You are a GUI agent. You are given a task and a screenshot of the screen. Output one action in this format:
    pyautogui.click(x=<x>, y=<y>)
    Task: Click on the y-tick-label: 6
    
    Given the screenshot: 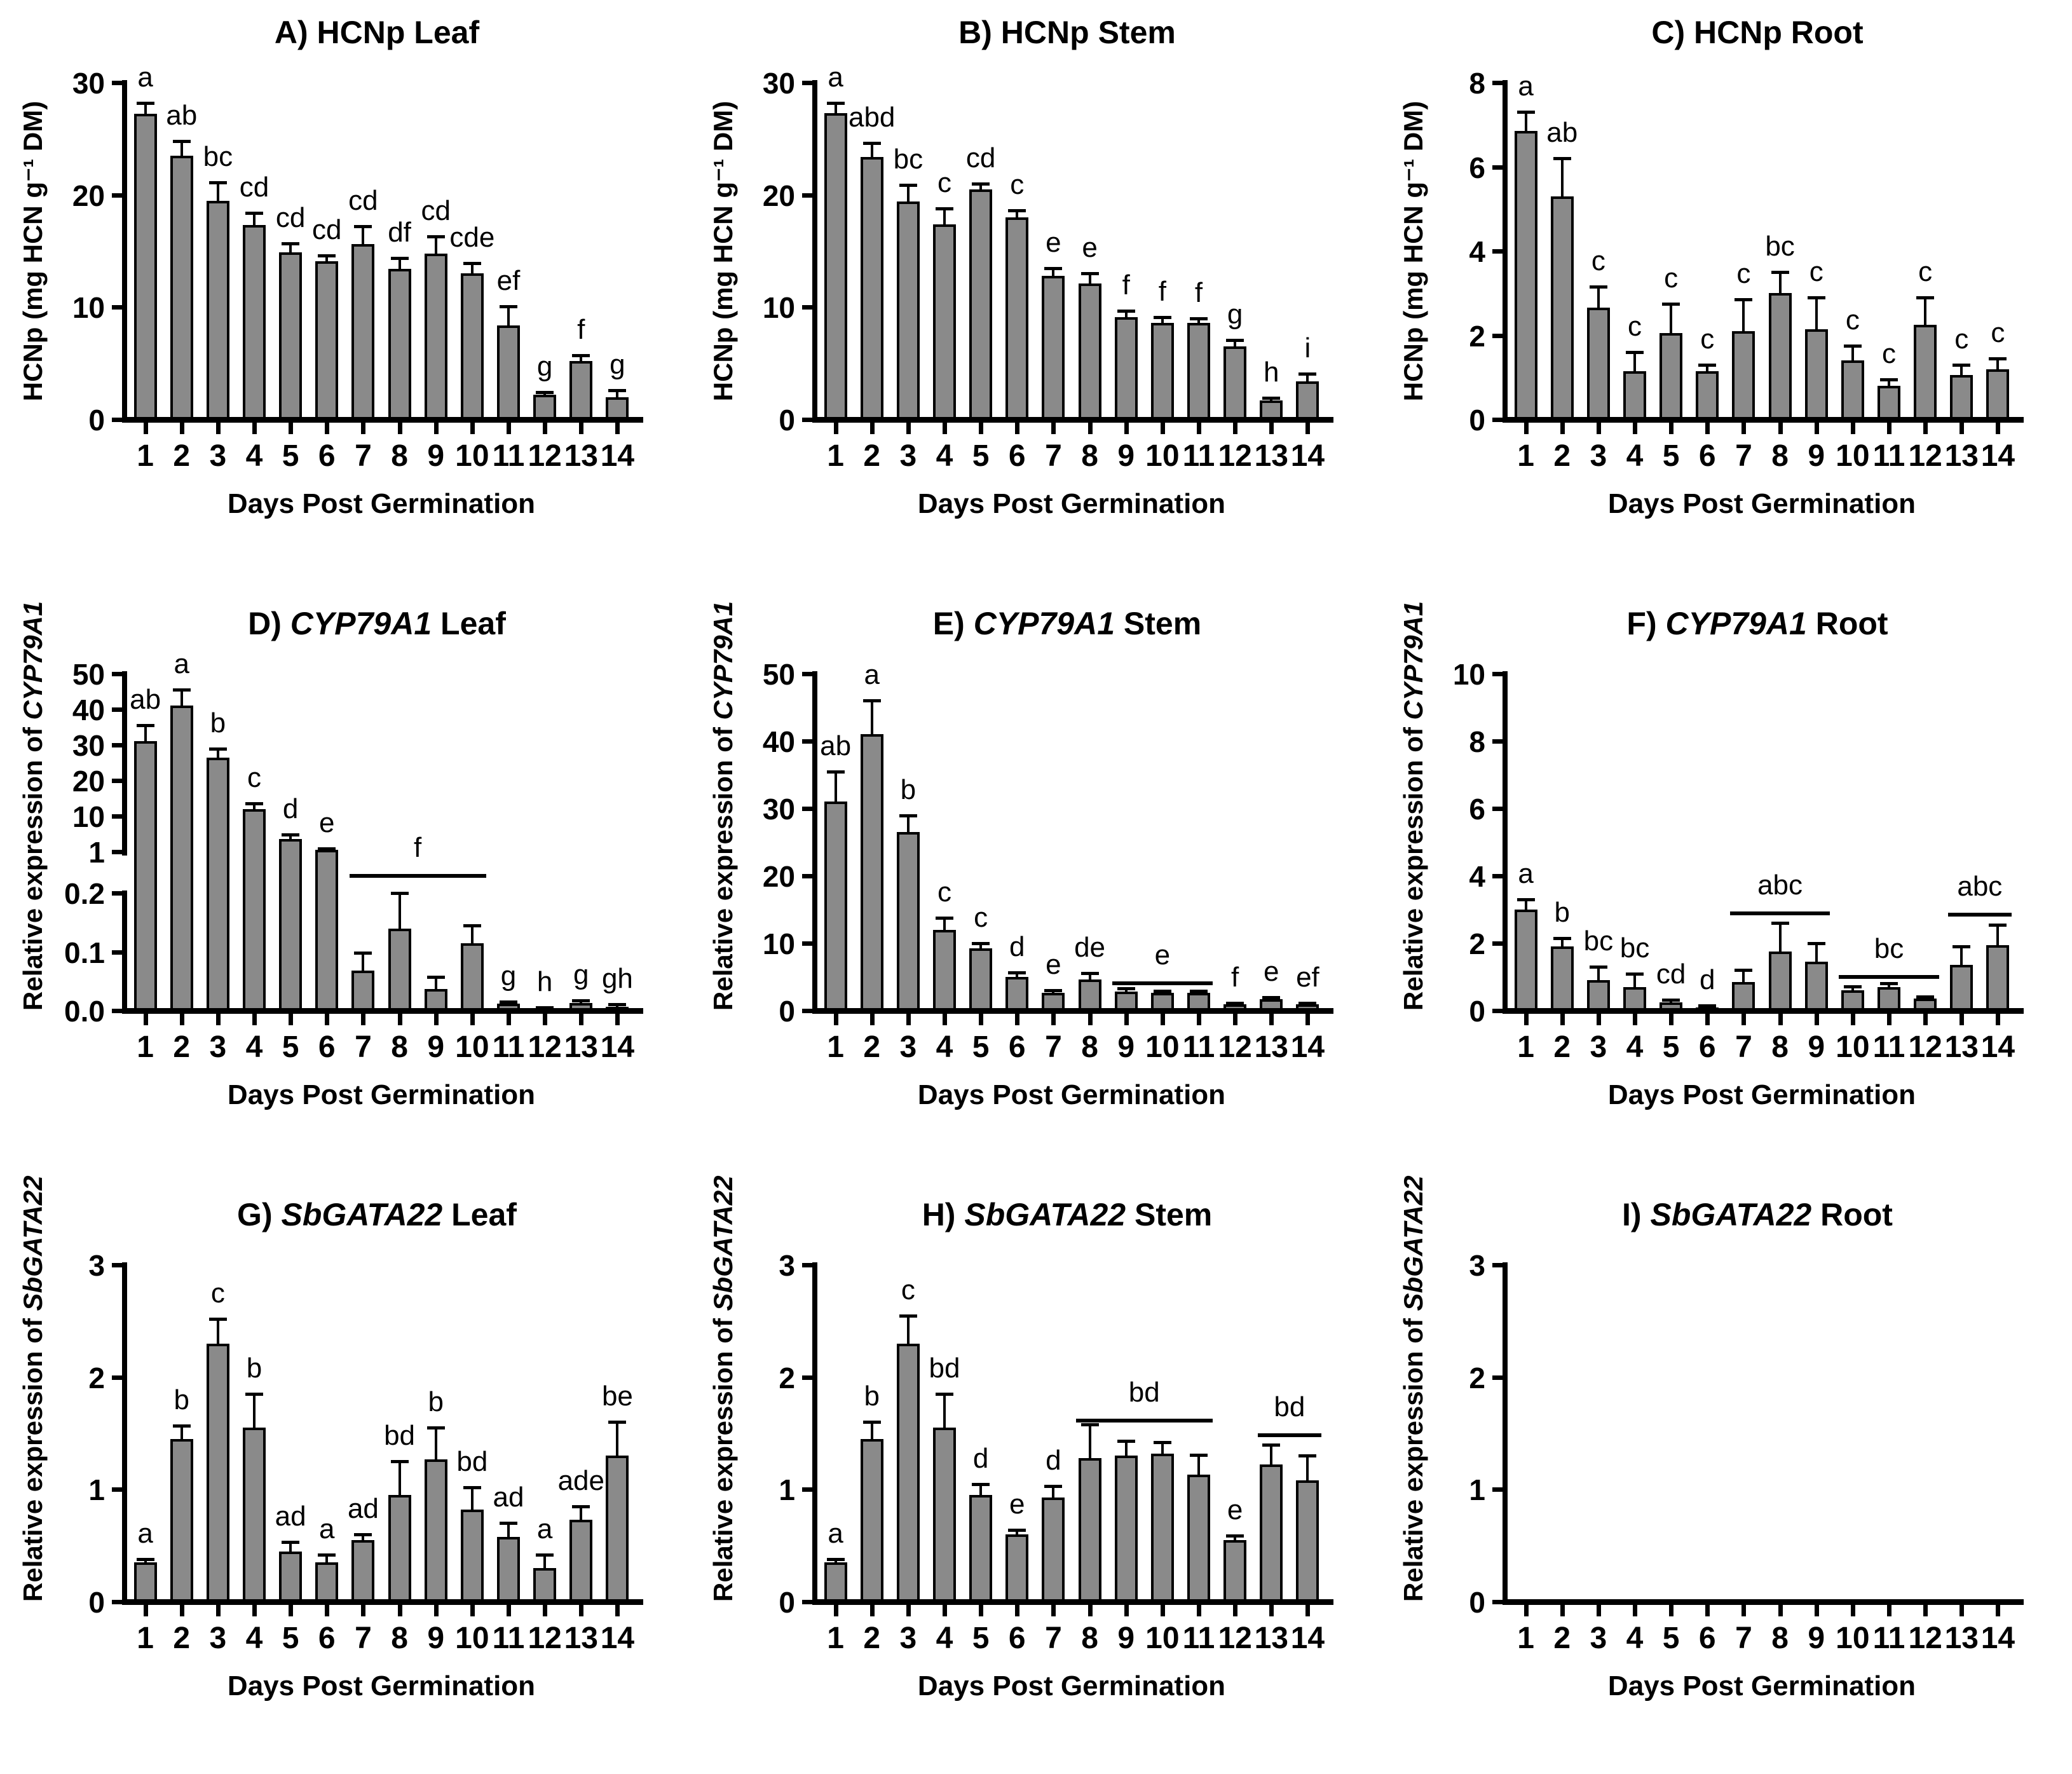 What is the action you would take?
    pyautogui.click(x=1477, y=809)
    